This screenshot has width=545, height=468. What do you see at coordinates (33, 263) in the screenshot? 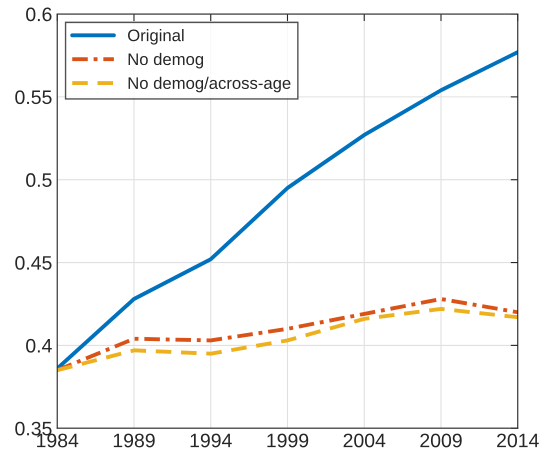
I see `y-tick-label: 0.45` at bounding box center [33, 263].